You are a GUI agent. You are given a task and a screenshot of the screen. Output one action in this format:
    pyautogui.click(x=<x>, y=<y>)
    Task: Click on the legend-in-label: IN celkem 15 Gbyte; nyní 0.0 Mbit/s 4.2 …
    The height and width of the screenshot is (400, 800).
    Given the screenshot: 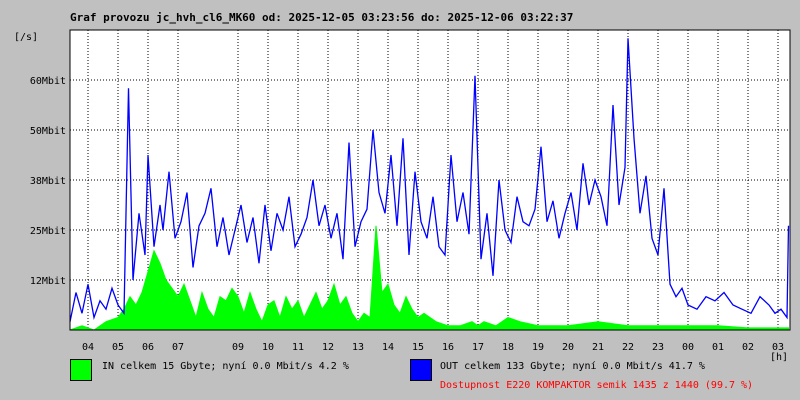 What is the action you would take?
    pyautogui.click(x=225, y=366)
    